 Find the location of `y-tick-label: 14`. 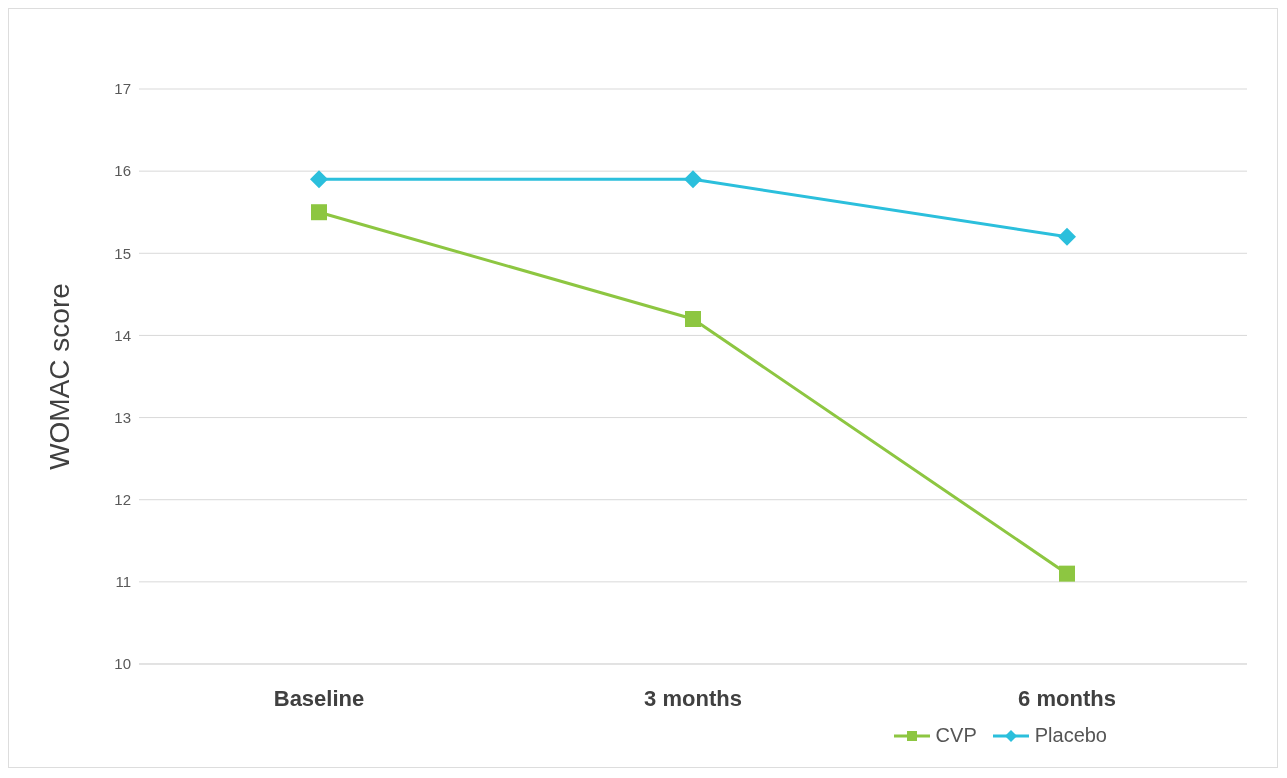

y-tick-label: 14 is located at coordinates (122, 335).